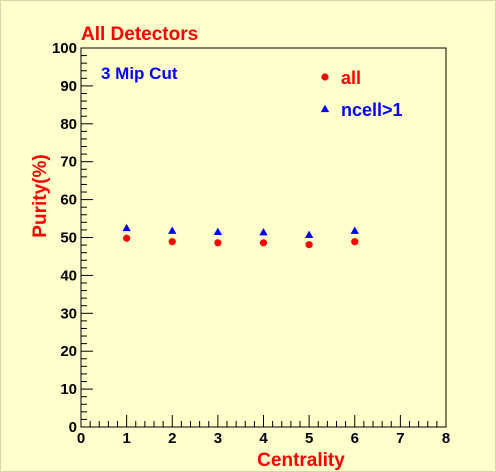 The height and width of the screenshot is (472, 496). I want to click on y-tick-label: 80, so click(68, 124).